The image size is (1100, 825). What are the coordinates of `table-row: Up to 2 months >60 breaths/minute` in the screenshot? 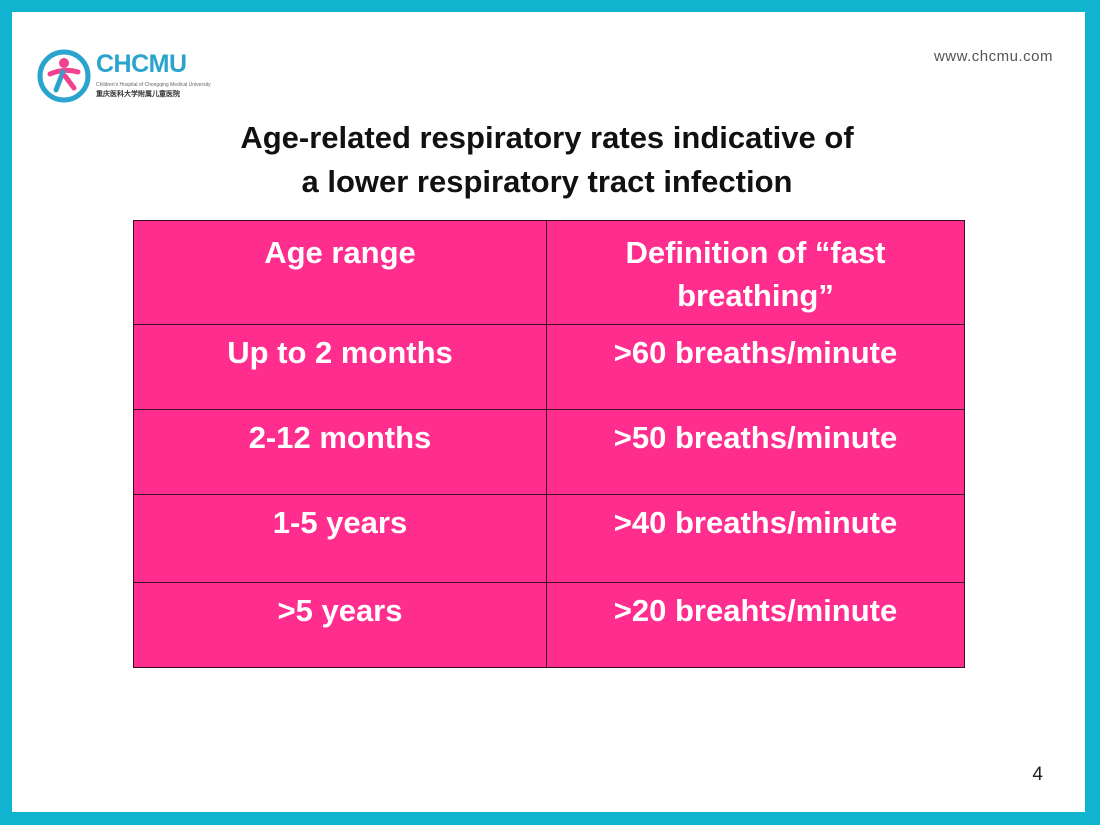 It's located at (549, 367).